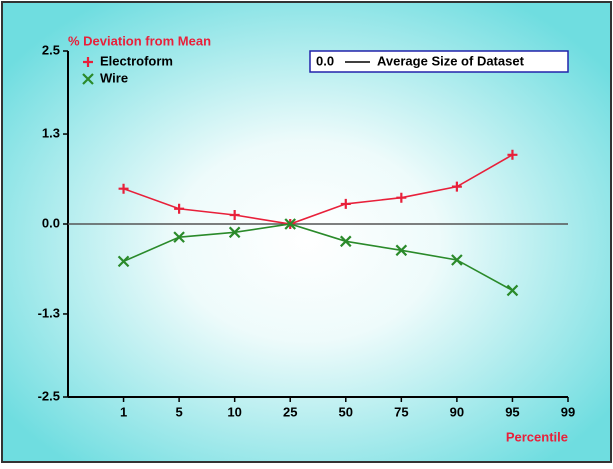 Image resolution: width=613 pixels, height=469 pixels. What do you see at coordinates (457, 411) in the screenshot?
I see `x-tick-label: 90` at bounding box center [457, 411].